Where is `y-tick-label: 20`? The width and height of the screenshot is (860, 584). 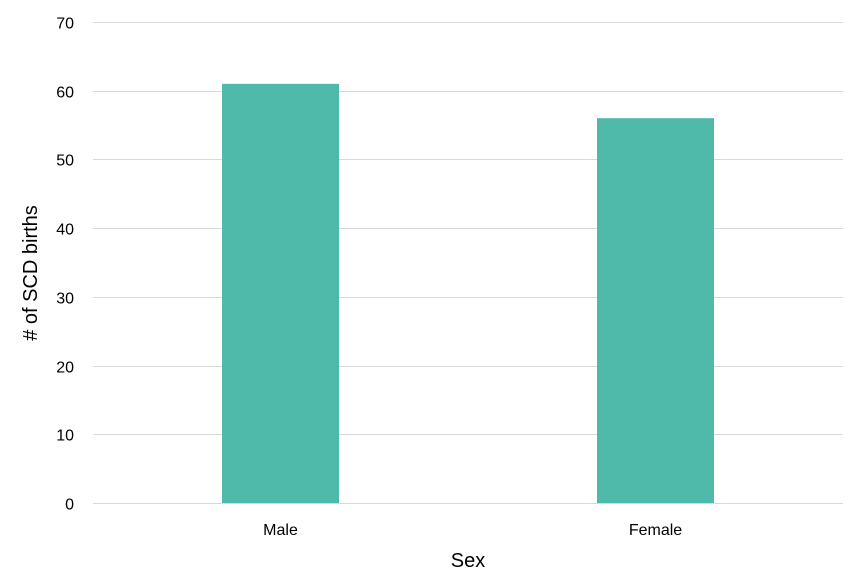
y-tick-label: 20 is located at coordinates (65, 368).